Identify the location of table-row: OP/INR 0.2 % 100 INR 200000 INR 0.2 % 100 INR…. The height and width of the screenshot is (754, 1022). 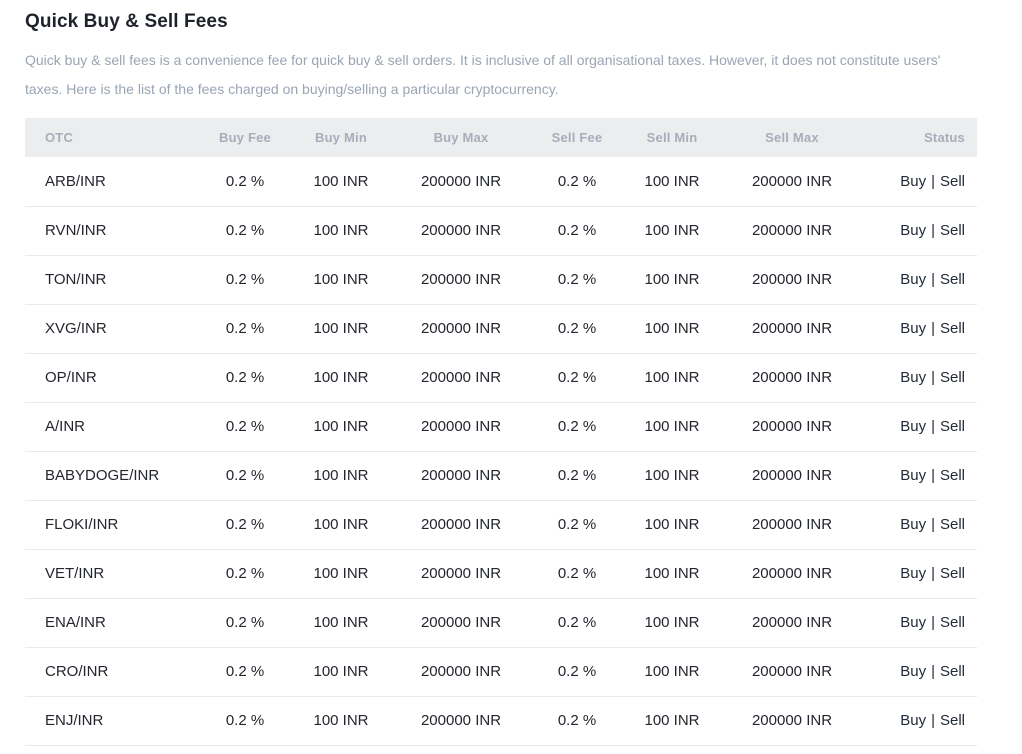
(501, 378).